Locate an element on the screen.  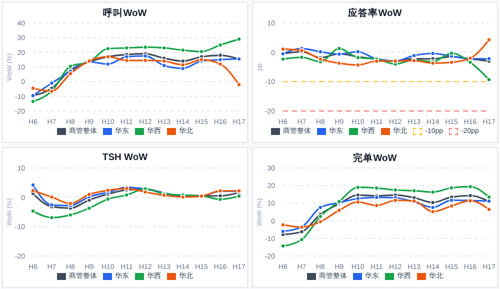
chart-title: 完单WoW is located at coordinates (375, 158).